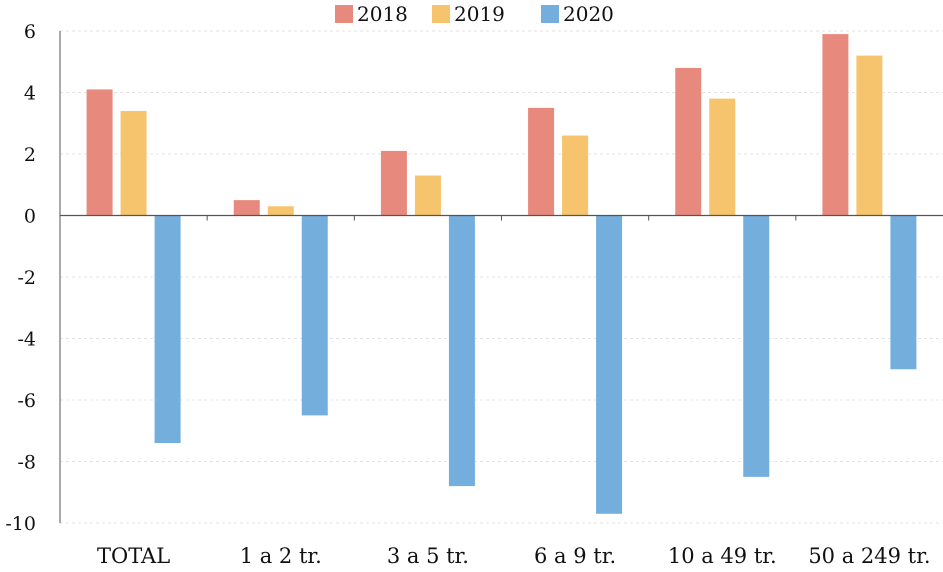  What do you see at coordinates (30, 217) in the screenshot?
I see `y-tick-label: 0` at bounding box center [30, 217].